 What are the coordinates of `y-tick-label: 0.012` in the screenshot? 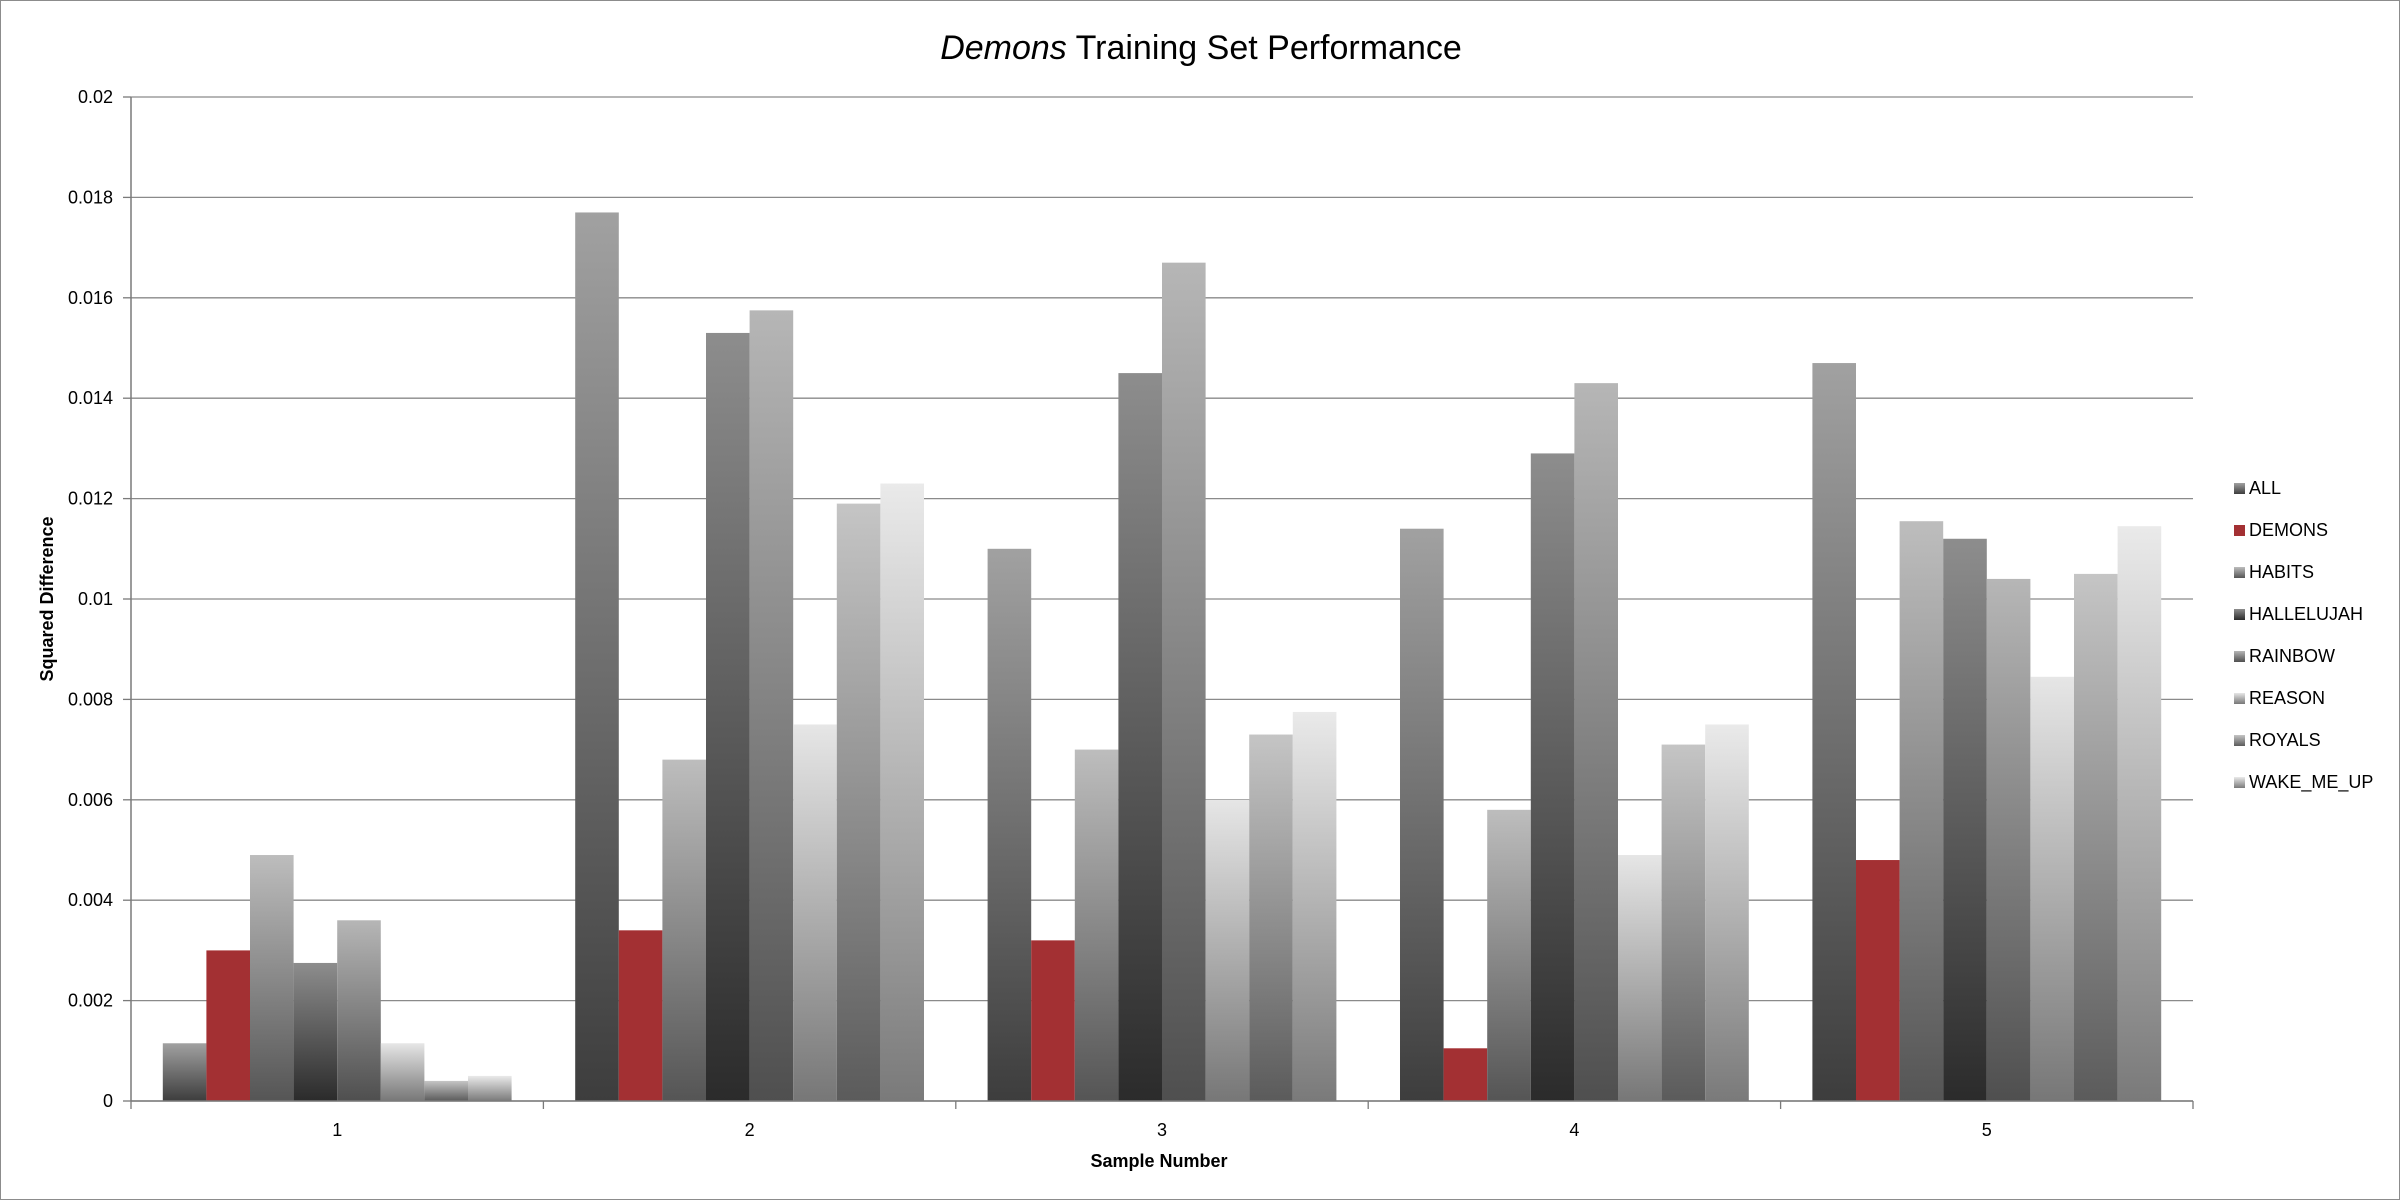 It's located at (90, 499).